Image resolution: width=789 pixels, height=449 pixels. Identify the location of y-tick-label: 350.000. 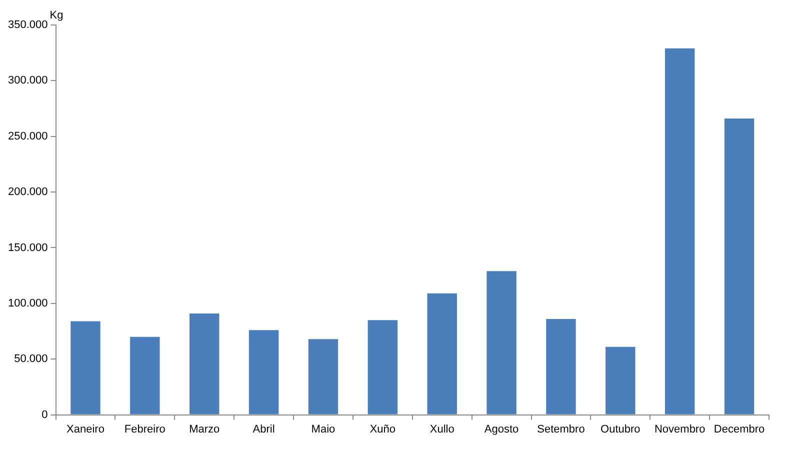
(28, 25).